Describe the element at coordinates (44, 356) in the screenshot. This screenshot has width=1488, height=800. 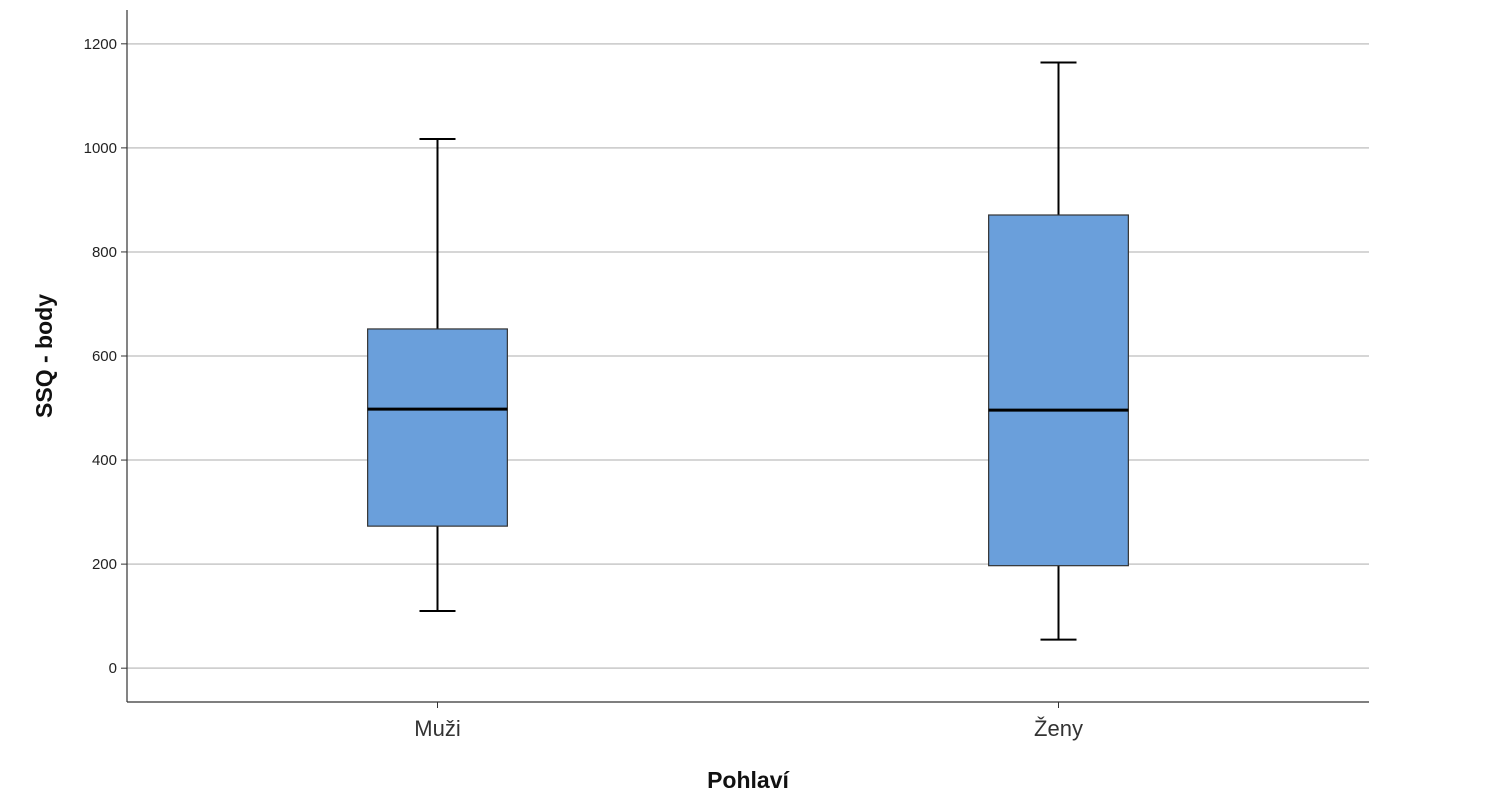
I see `y-axis-title: SSQ - body` at that location.